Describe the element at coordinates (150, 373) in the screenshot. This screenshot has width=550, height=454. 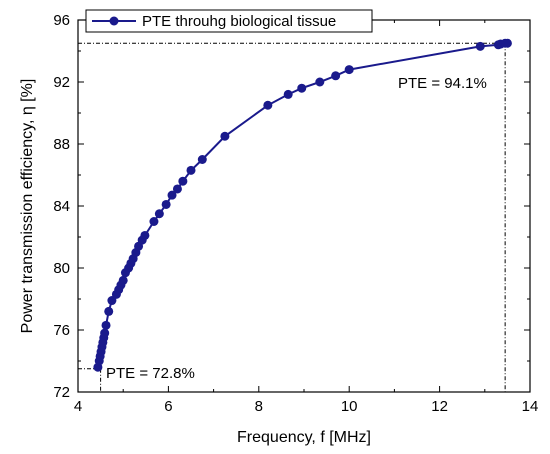
I see `annotation-min-pte: PTE = 72.8%` at that location.